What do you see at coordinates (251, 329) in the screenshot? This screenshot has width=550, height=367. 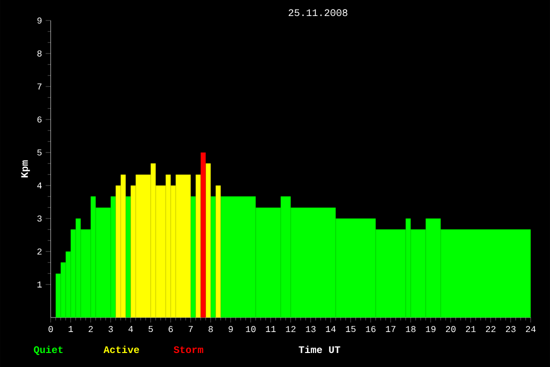 I see `x-tick-label: 10` at bounding box center [251, 329].